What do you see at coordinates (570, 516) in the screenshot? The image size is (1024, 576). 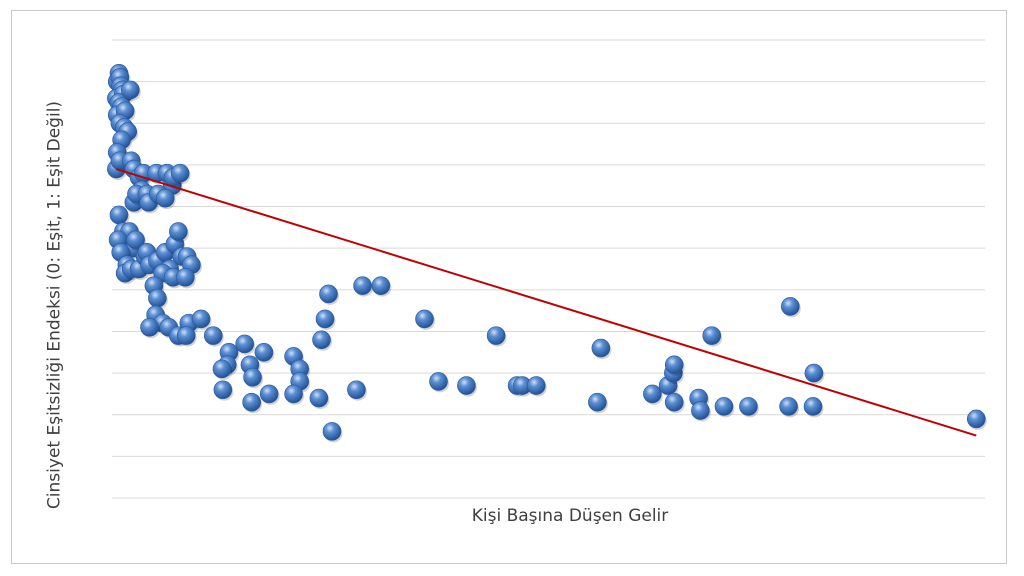 I see `x-axis-label: Kişi Başına Düşen Gelir` at bounding box center [570, 516].